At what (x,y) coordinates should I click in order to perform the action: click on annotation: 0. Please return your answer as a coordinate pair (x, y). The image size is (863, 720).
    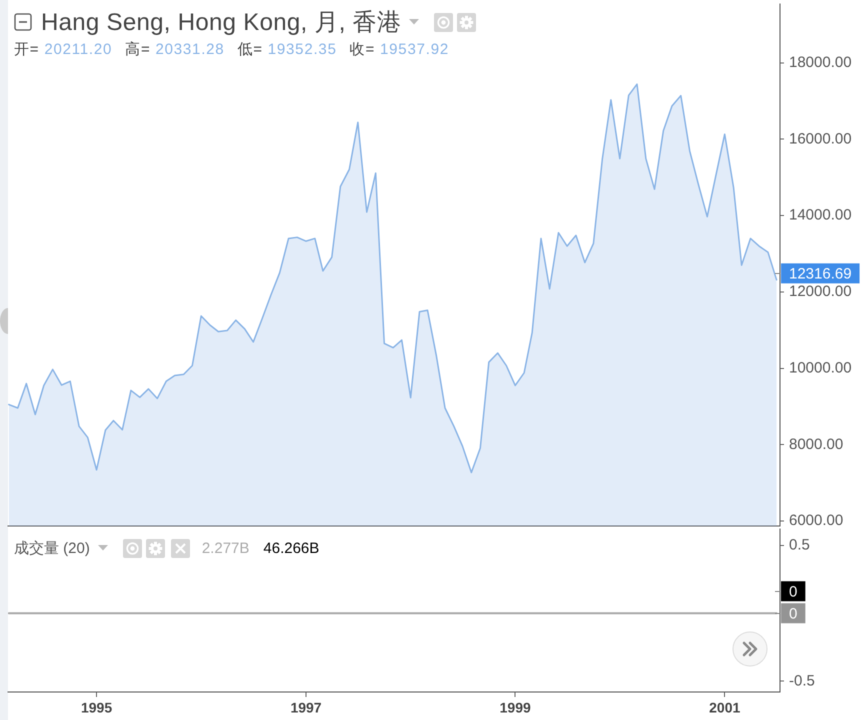
    Looking at the image, I should click on (793, 591).